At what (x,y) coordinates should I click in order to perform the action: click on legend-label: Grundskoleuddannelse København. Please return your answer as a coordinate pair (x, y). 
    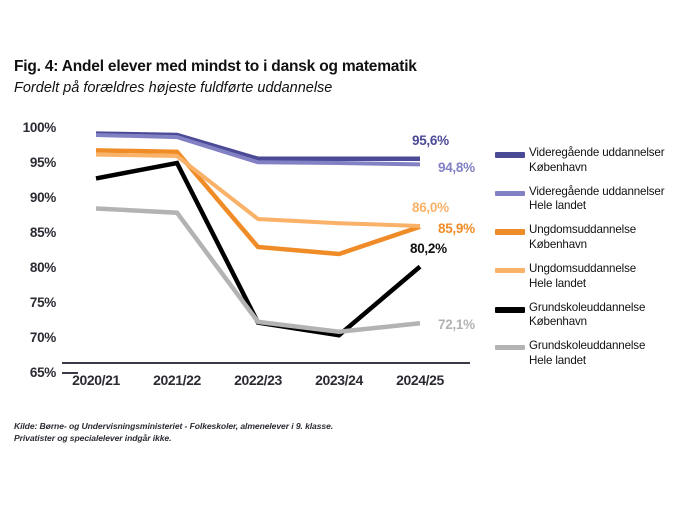
    Looking at the image, I should click on (587, 316).